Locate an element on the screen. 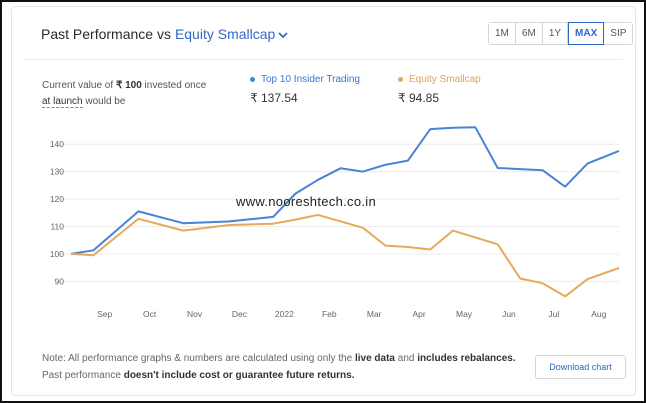 This screenshot has height=403, width=646. x-tick-label: 2022 is located at coordinates (284, 314).